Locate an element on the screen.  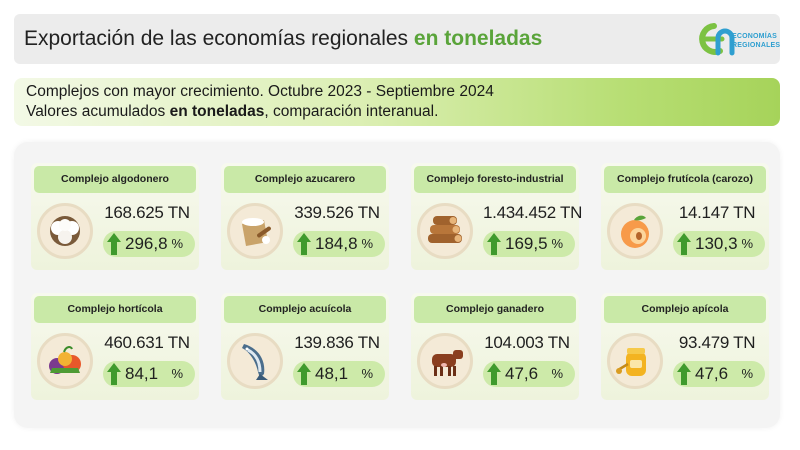
logo-mark-icon is located at coordinates (717, 39).